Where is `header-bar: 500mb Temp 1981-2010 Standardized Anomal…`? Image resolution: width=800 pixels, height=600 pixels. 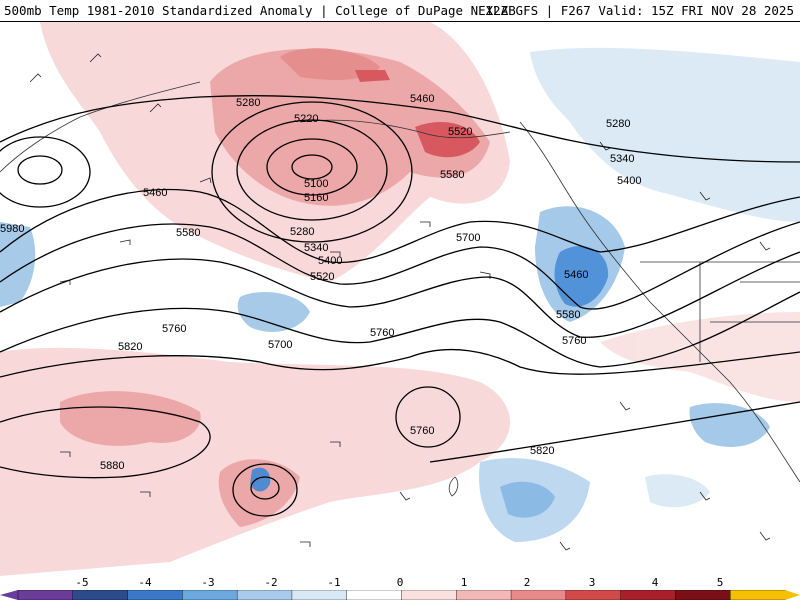 header-bar: 500mb Temp 1981-2010 Standardized Anomal… is located at coordinates (400, 11).